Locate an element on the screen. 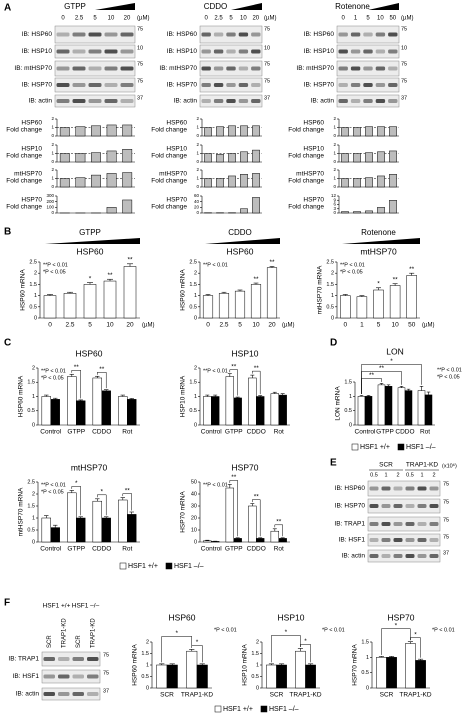 Image resolution: width=474 pixels, height=717 pixels. y-tick-label: 200 is located at coordinates (50, 201).